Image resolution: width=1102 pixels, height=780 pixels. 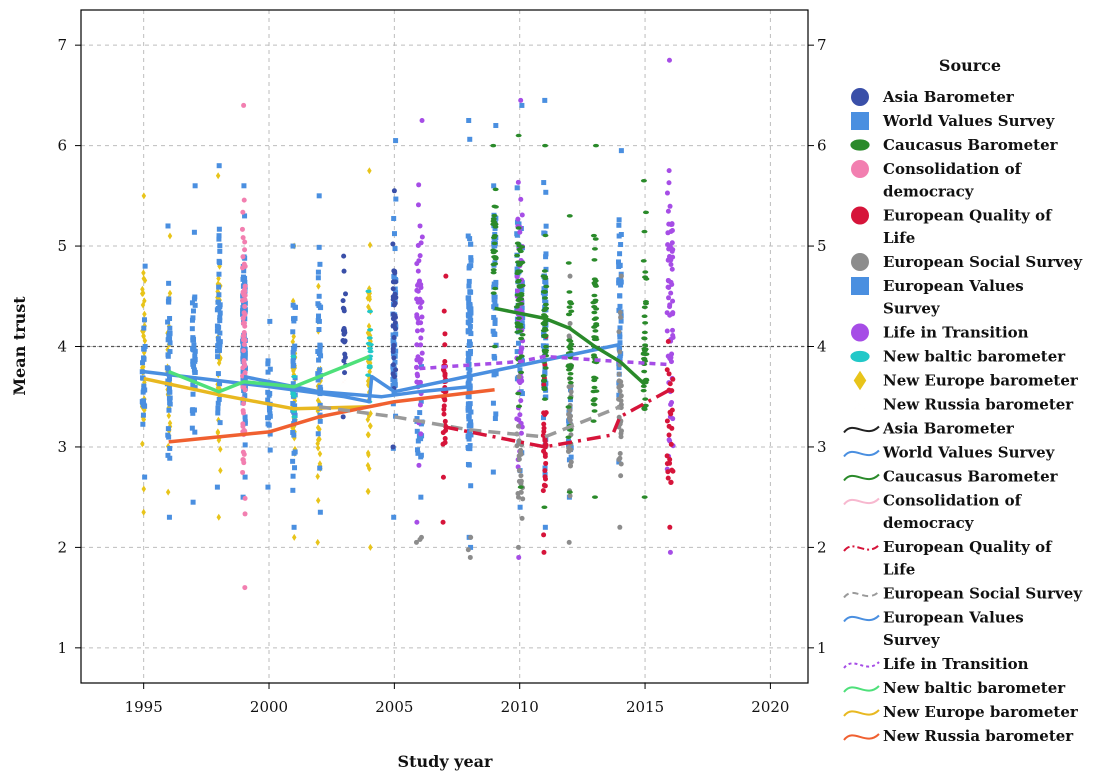 I want to click on y-tick-label: 3, so click(x=62, y=447).